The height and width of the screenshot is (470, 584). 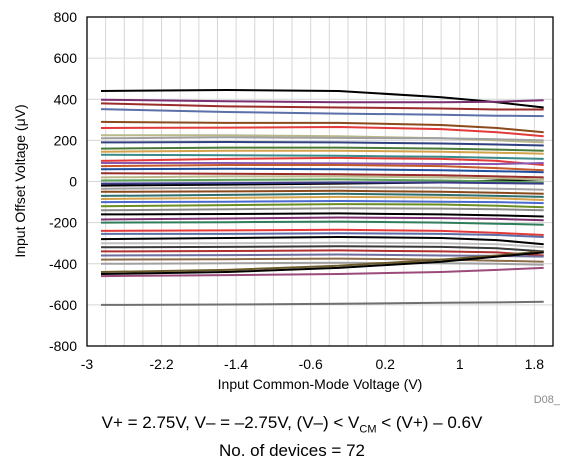 I want to click on caption-conditions-text-end: < (V+) – 0.6V, so click(x=429, y=422).